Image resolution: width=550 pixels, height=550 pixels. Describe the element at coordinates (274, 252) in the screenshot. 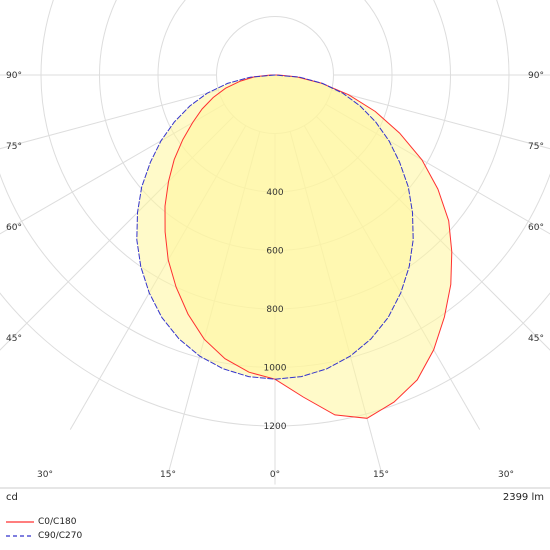

I see `radial-tick-label: 600` at that location.